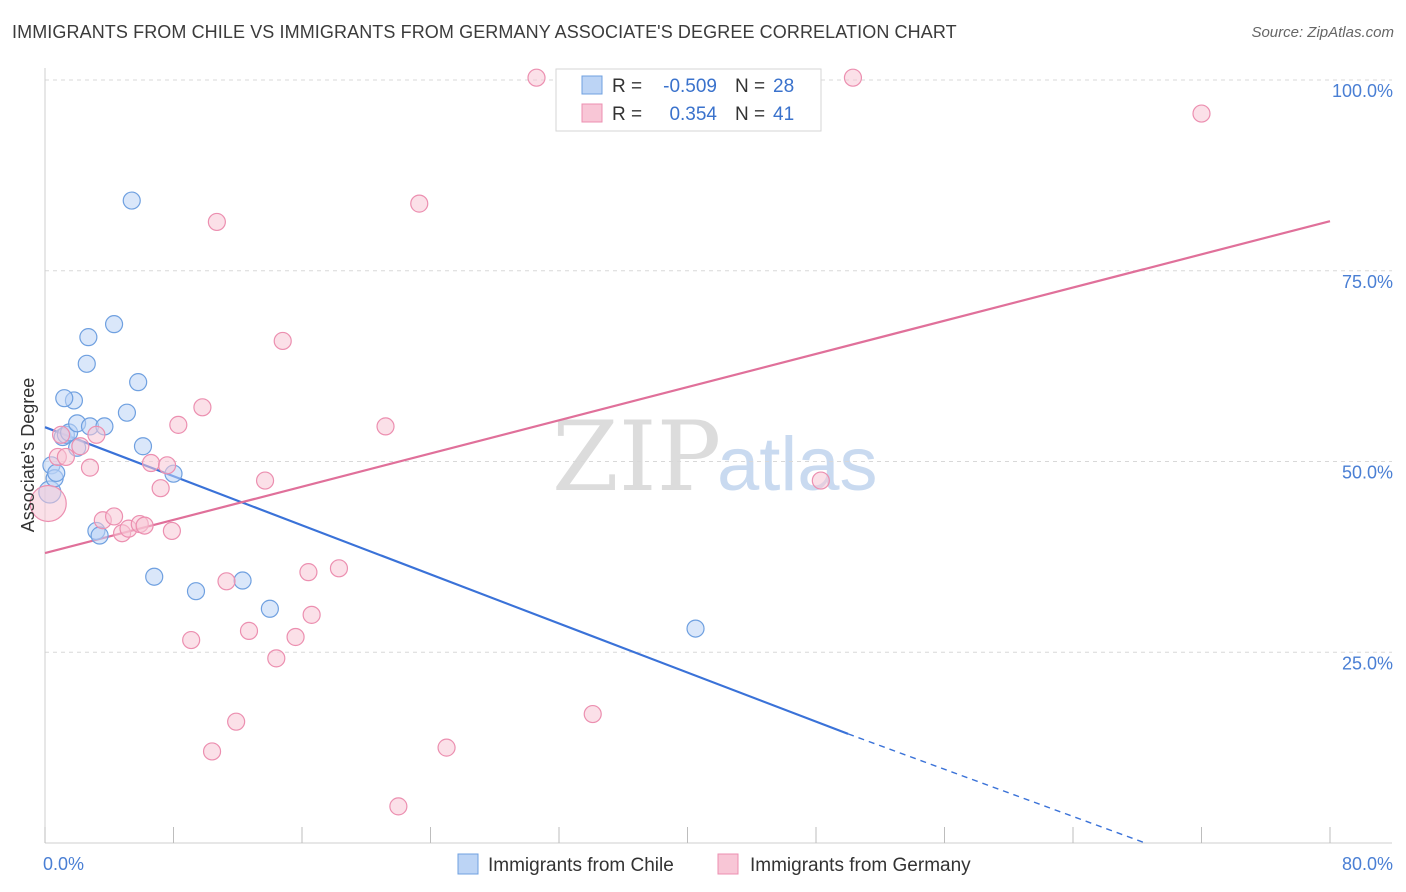 The image size is (1406, 892). I want to click on bottom-legend-label-germany: Immigrants from Germany, so click(860, 865).